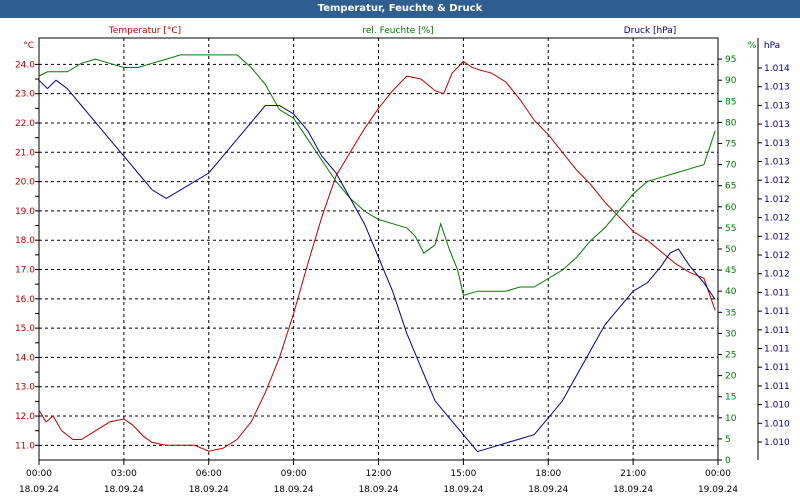 The height and width of the screenshot is (500, 800). What do you see at coordinates (772, 46) in the screenshot?
I see `pressure-unit: hPa` at bounding box center [772, 46].